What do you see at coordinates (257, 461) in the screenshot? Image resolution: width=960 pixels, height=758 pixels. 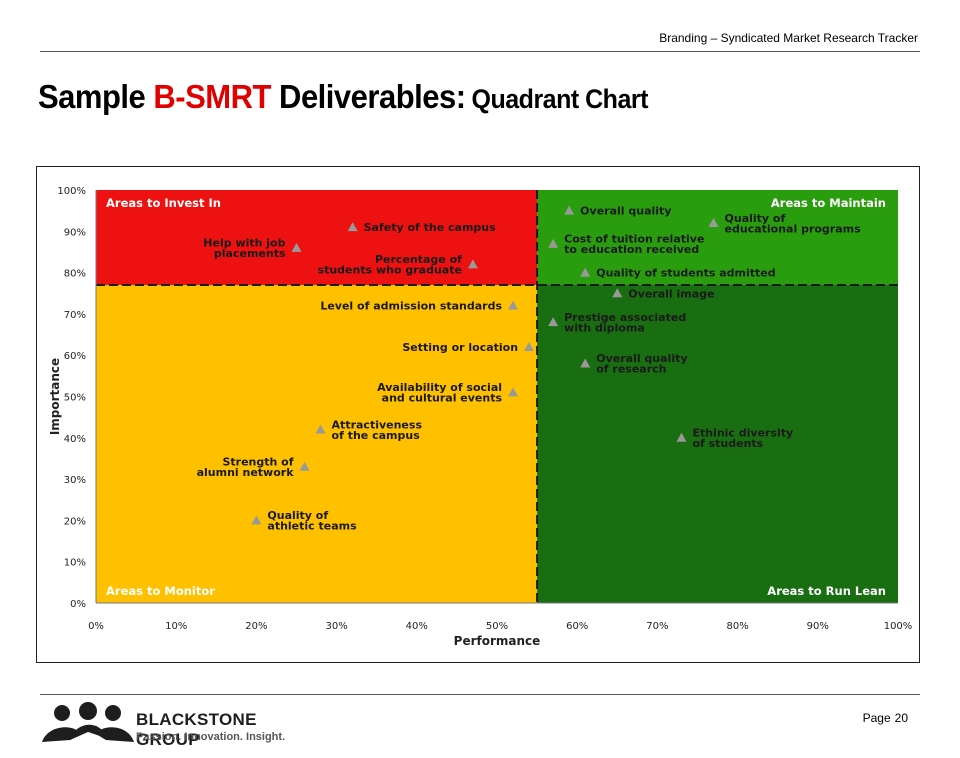 I see `data-point-label: Strength of` at bounding box center [257, 461].